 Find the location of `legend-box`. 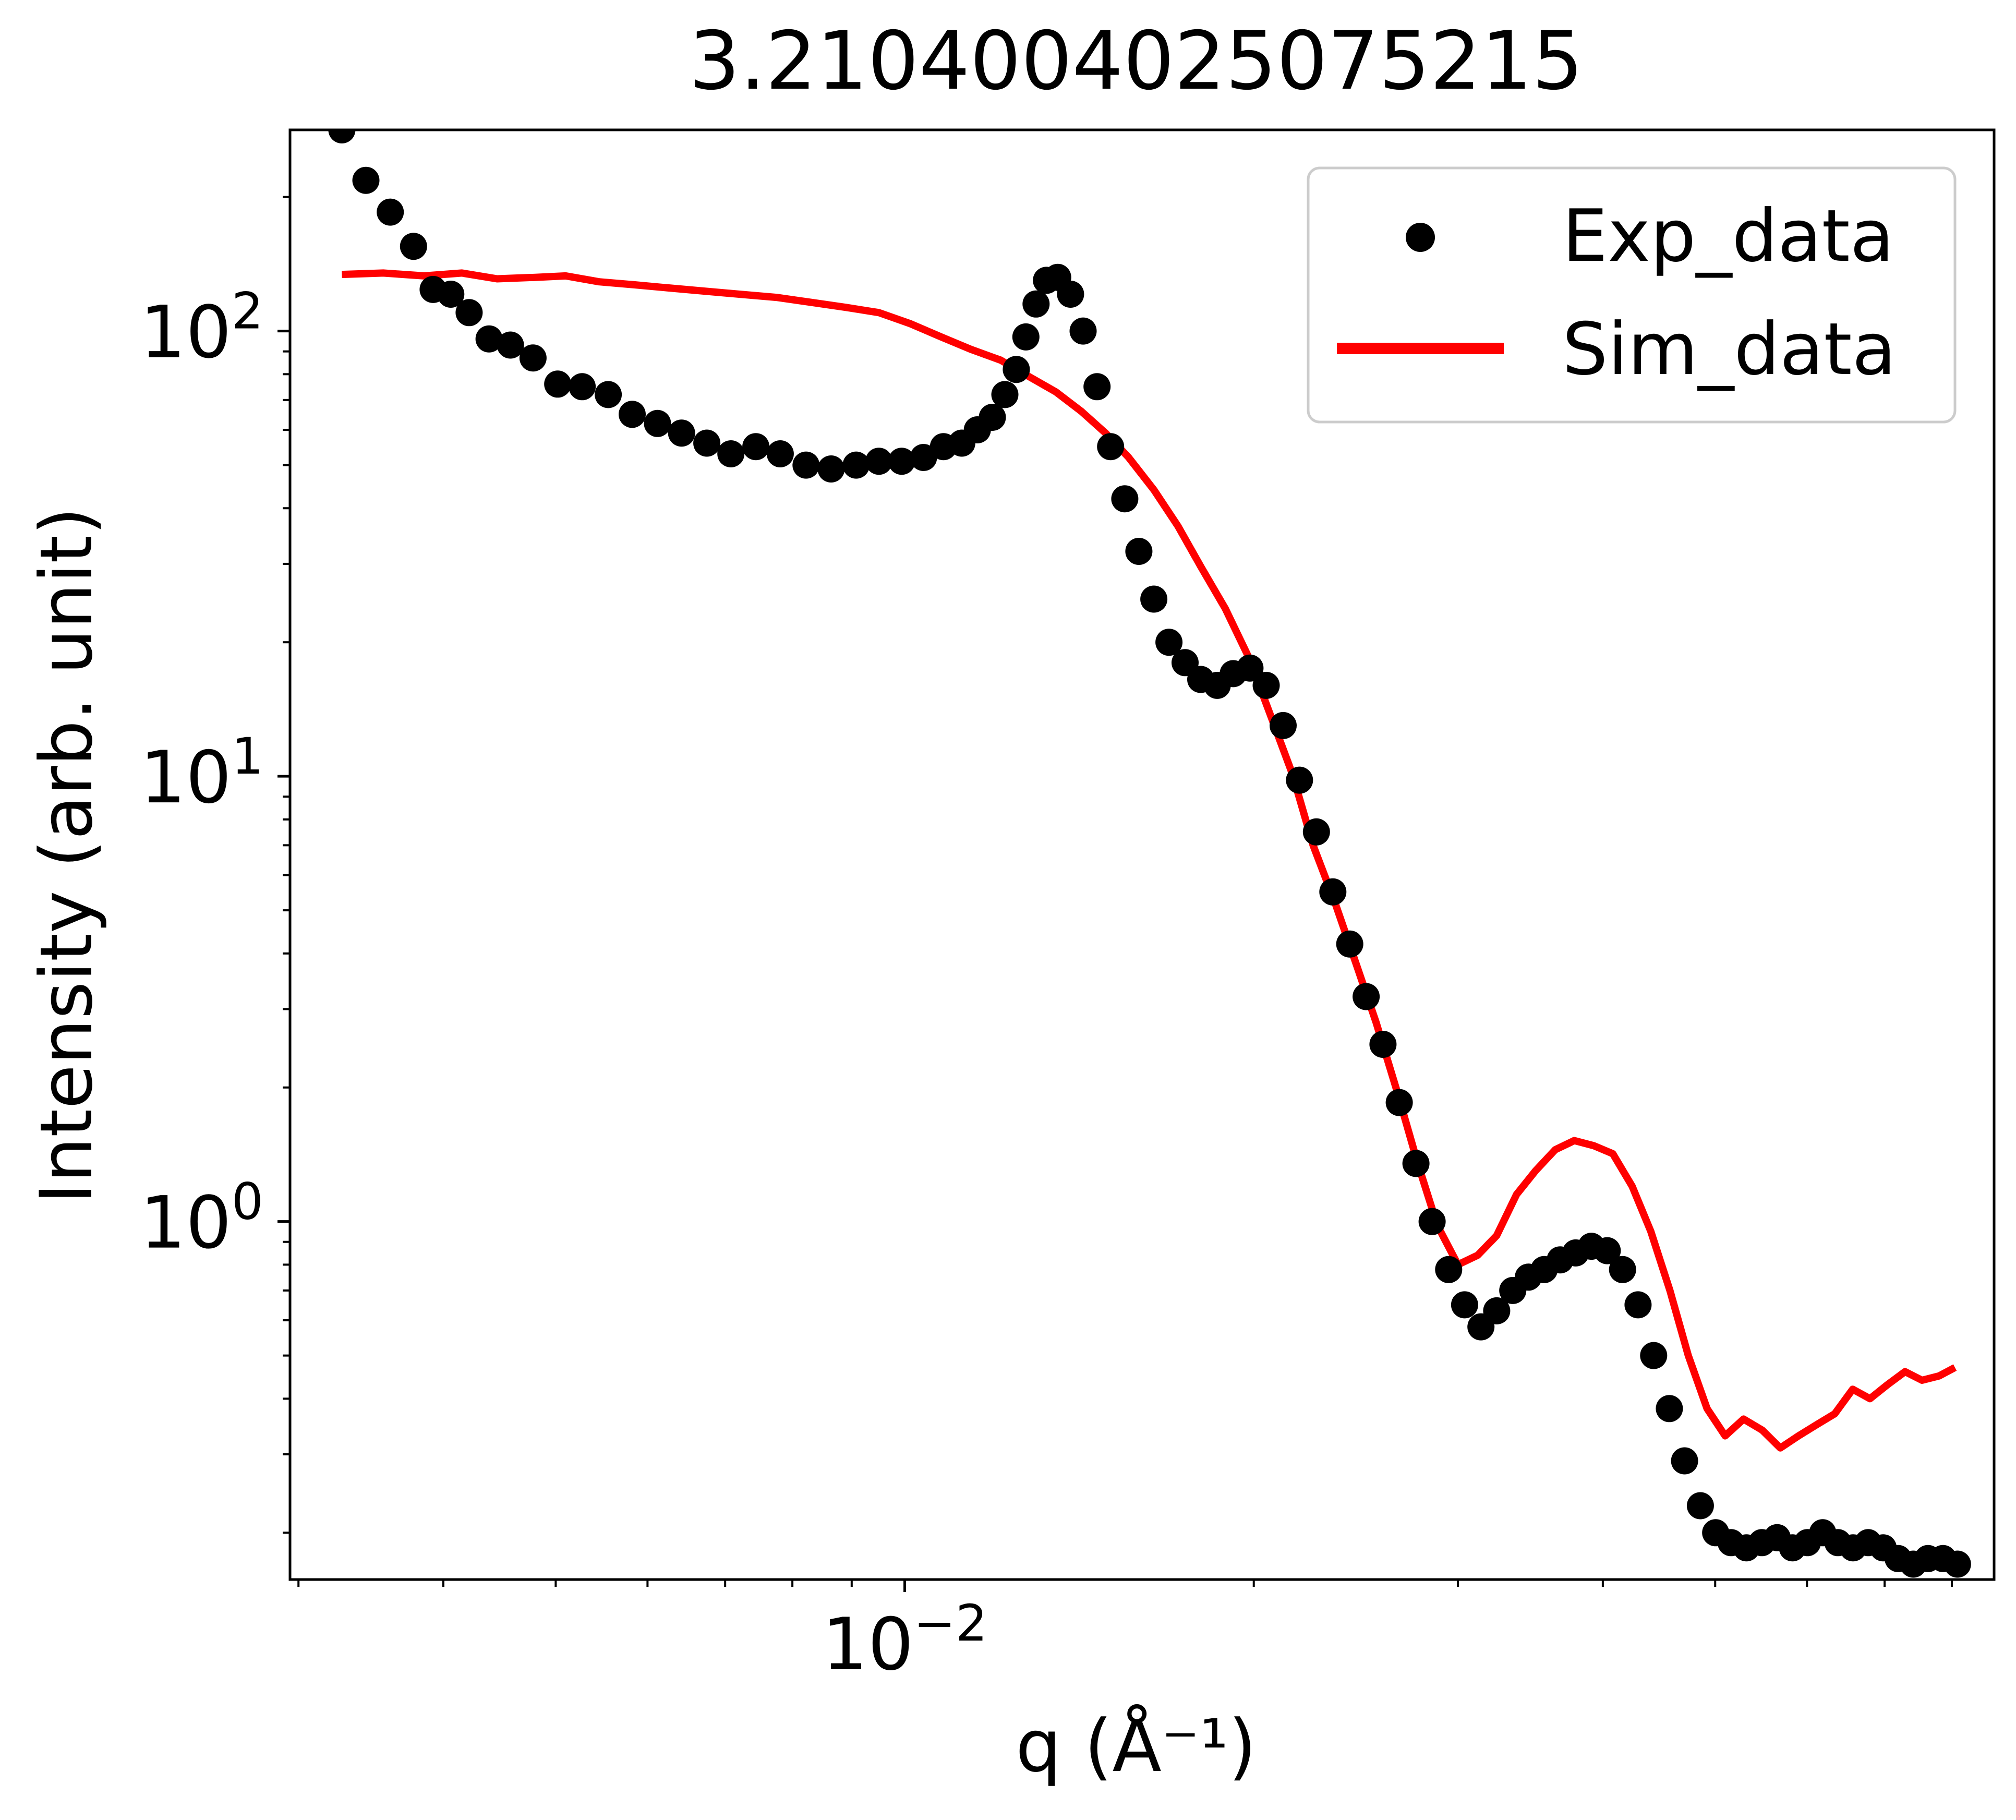

legend-box is located at coordinates (1632, 295).